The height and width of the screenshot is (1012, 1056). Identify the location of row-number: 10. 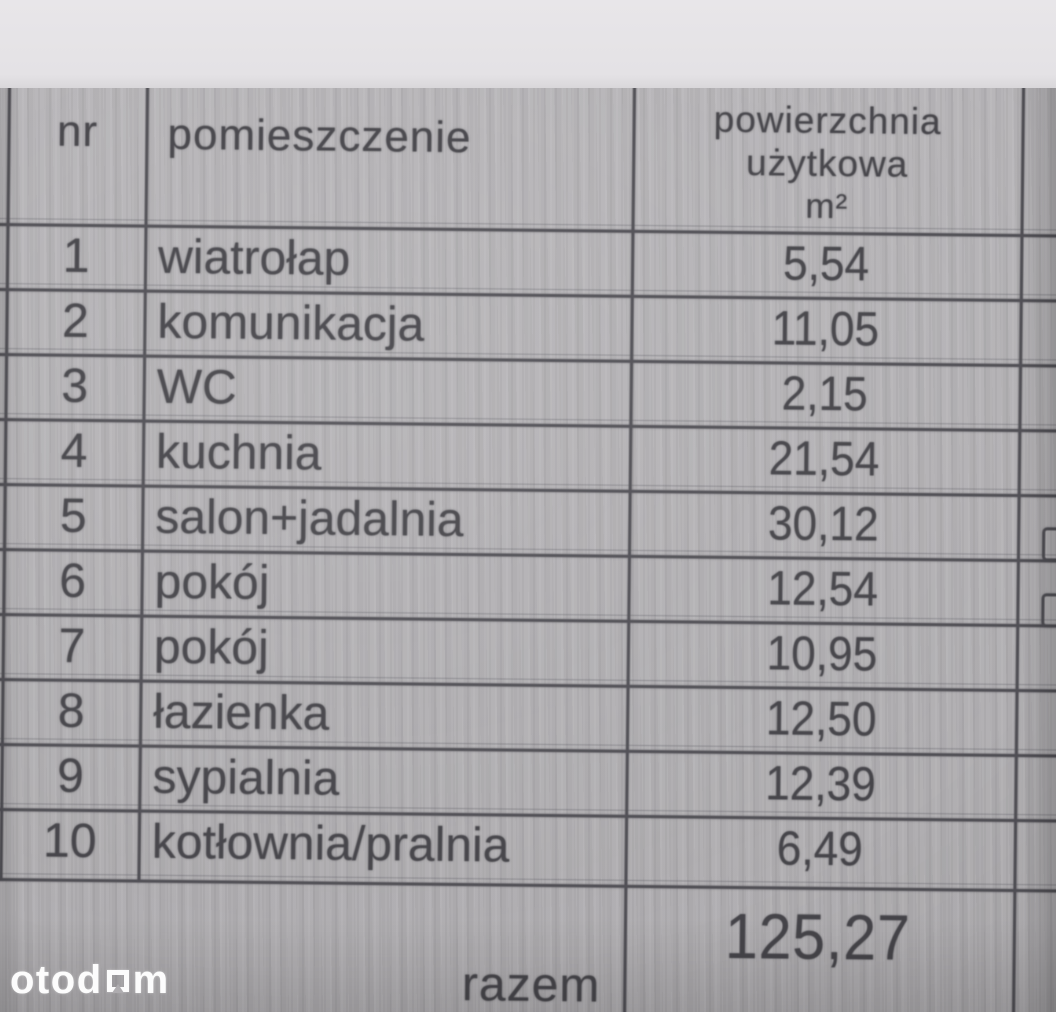
(69, 841).